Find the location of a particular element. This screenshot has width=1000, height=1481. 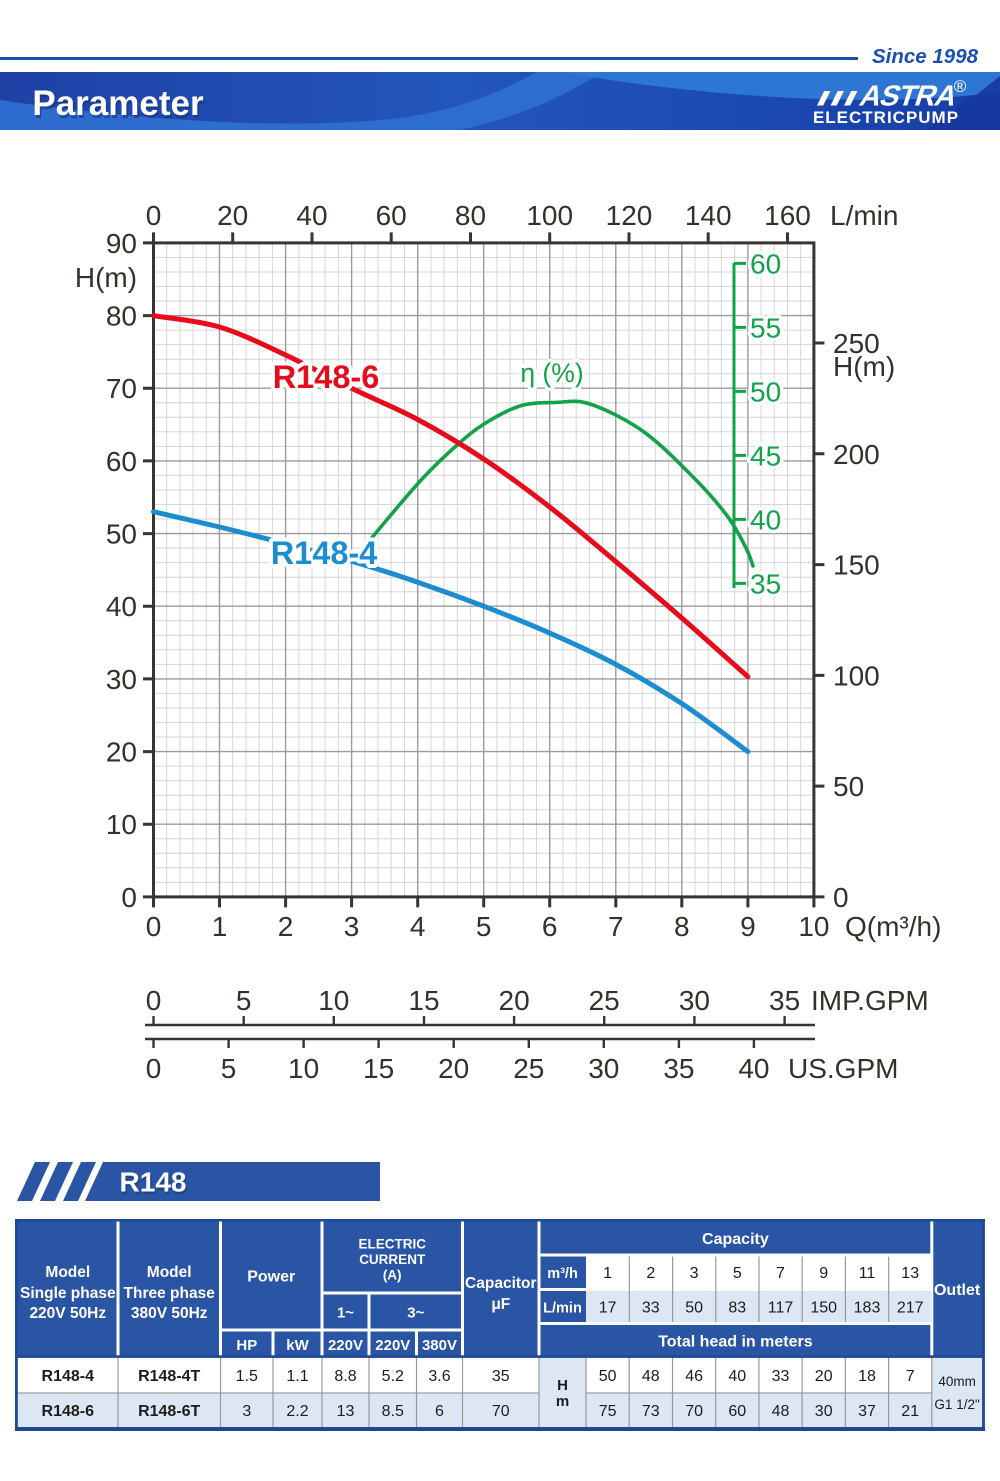

svg-text: 1.5 is located at coordinates (247, 1376).